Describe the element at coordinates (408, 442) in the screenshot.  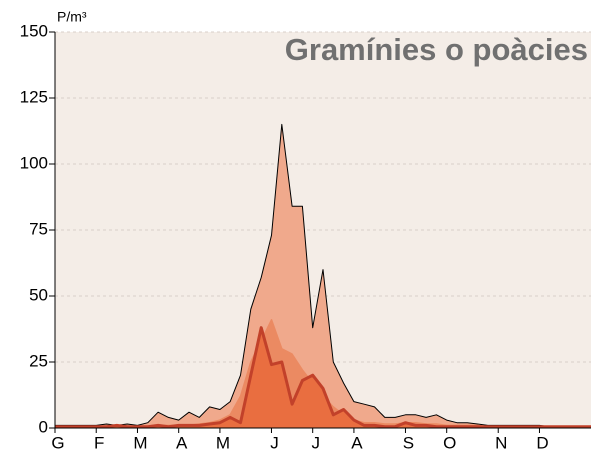
I see `x-tick-label: S` at that location.